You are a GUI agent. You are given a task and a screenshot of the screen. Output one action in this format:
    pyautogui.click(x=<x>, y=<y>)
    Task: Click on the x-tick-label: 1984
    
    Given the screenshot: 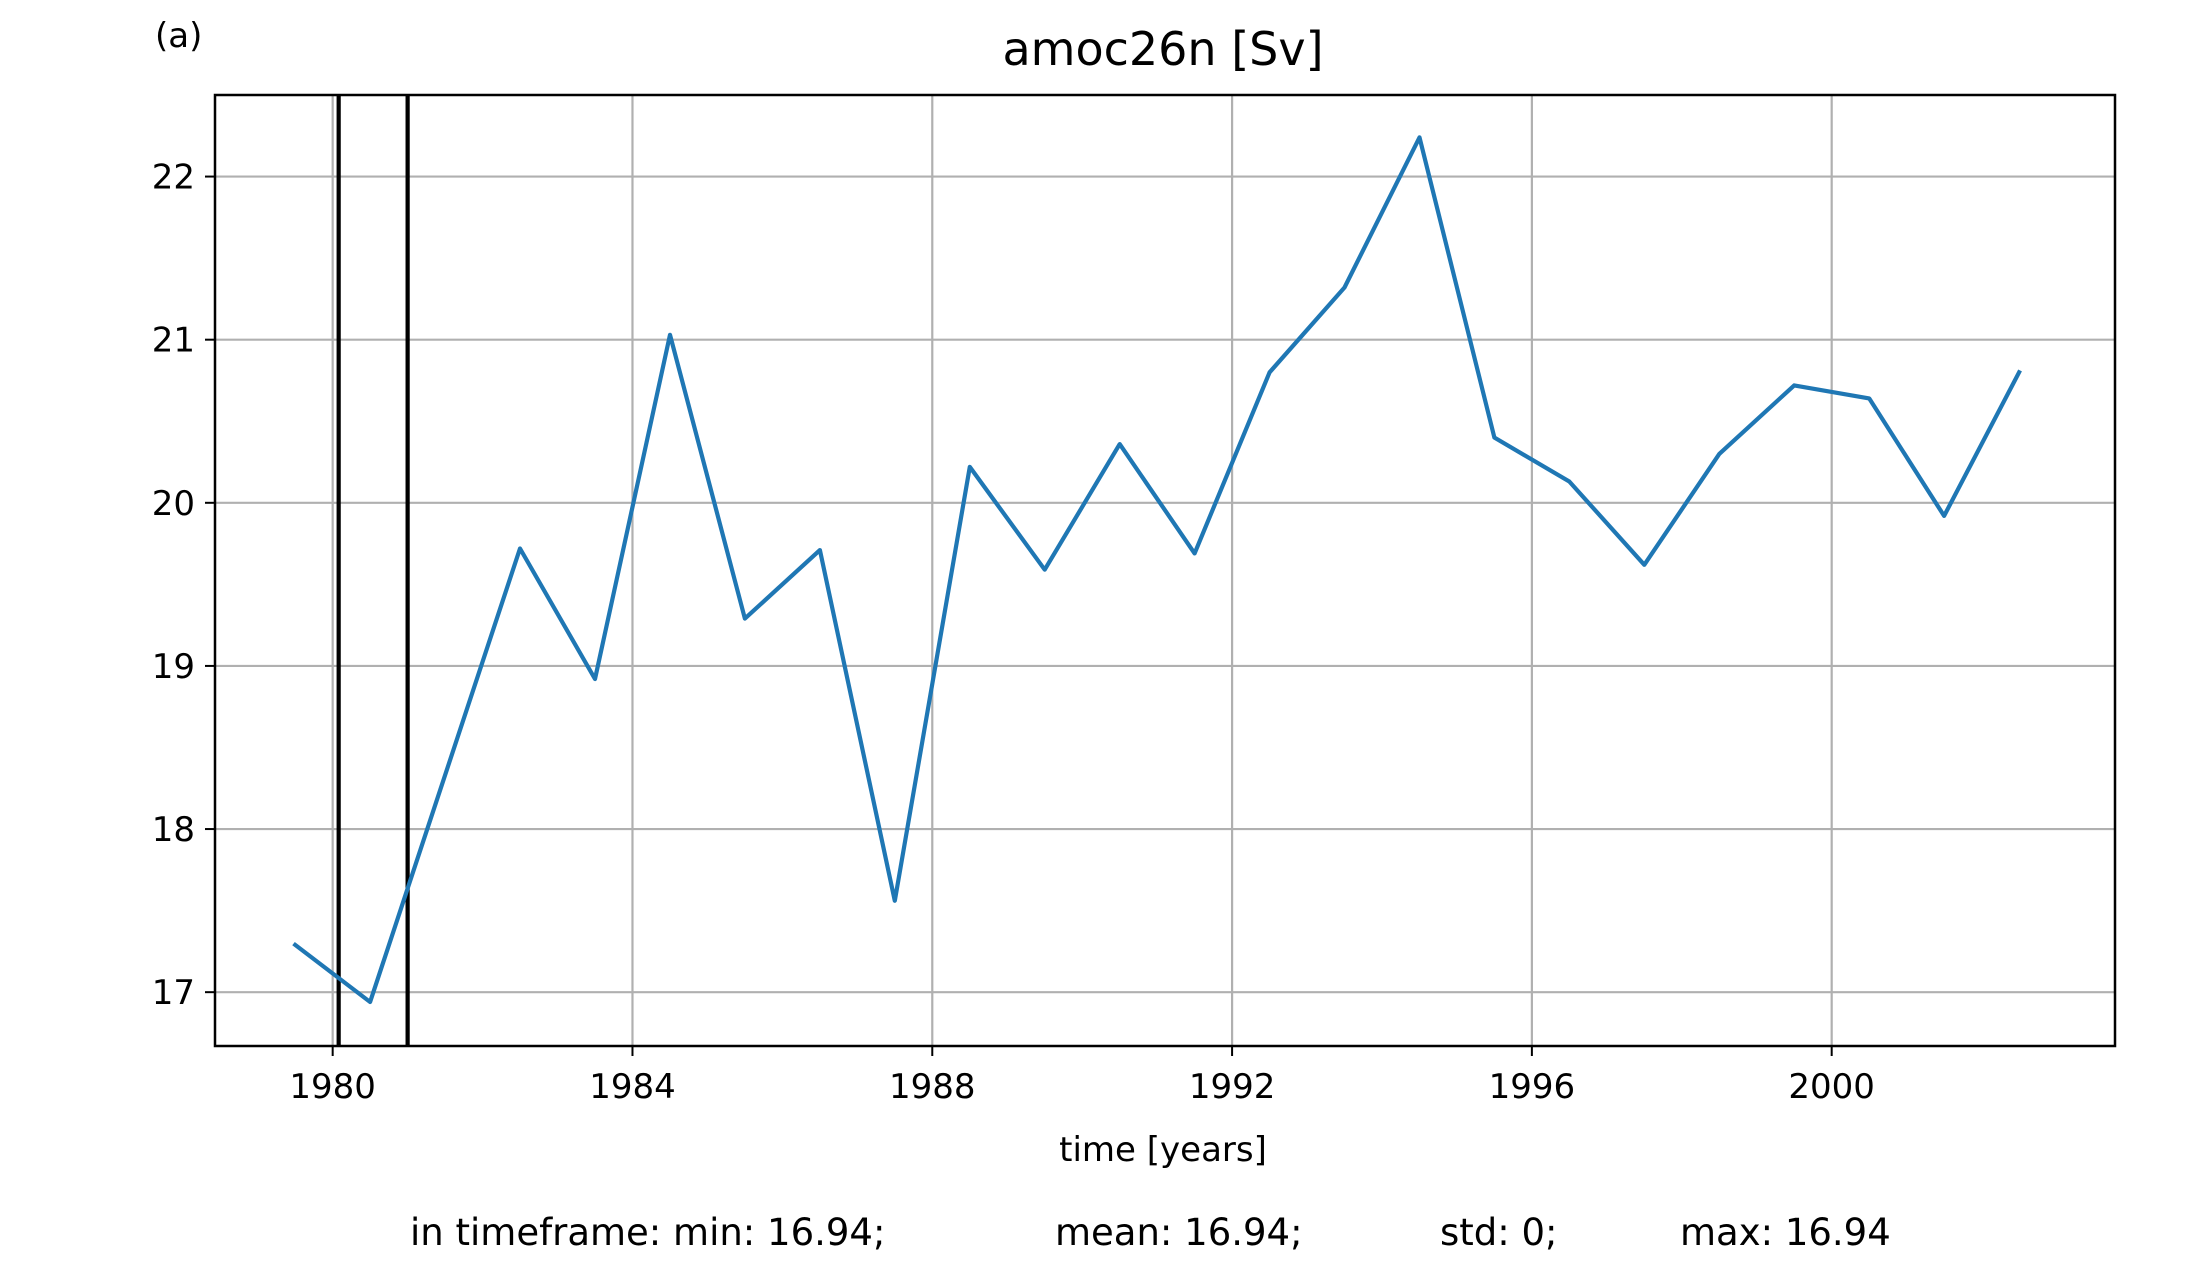 What is the action you would take?
    pyautogui.click(x=632, y=1087)
    